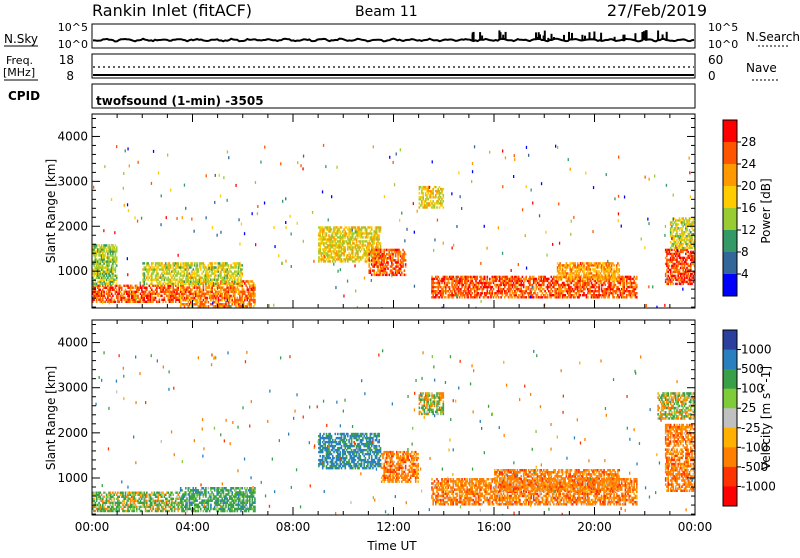  What do you see at coordinates (19, 72) in the screenshot?
I see `freq-label-line2: [MHz]` at bounding box center [19, 72].